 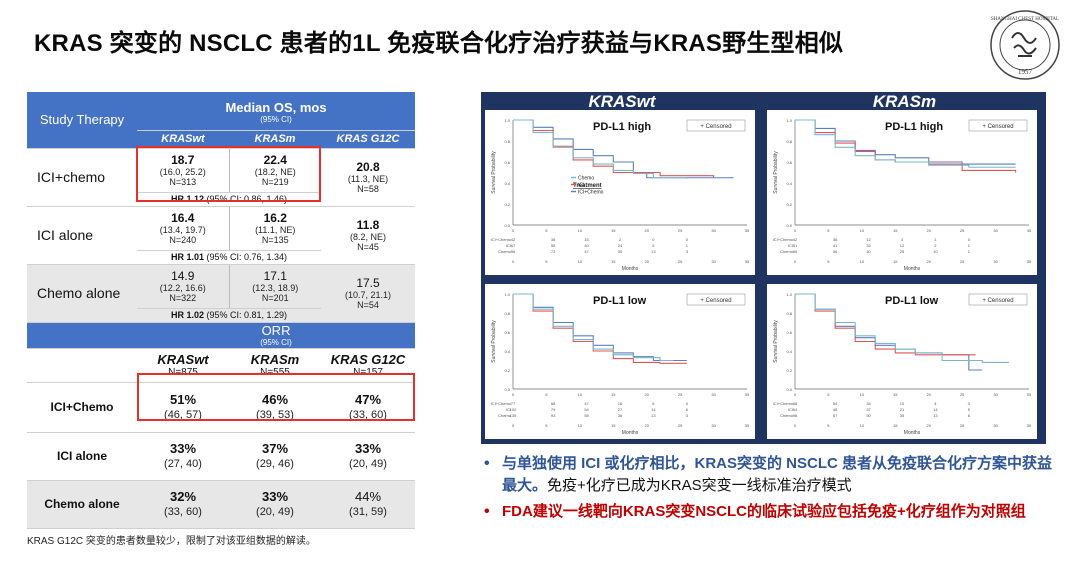 I want to click on risk-count: 15, so click(x=586, y=239).